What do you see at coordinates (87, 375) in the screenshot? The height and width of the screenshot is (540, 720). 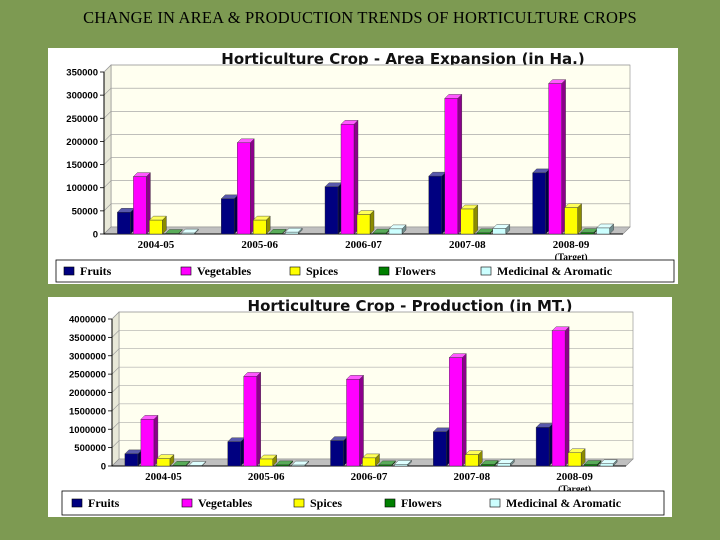 I see `y-tick-label: 2500000` at bounding box center [87, 375].